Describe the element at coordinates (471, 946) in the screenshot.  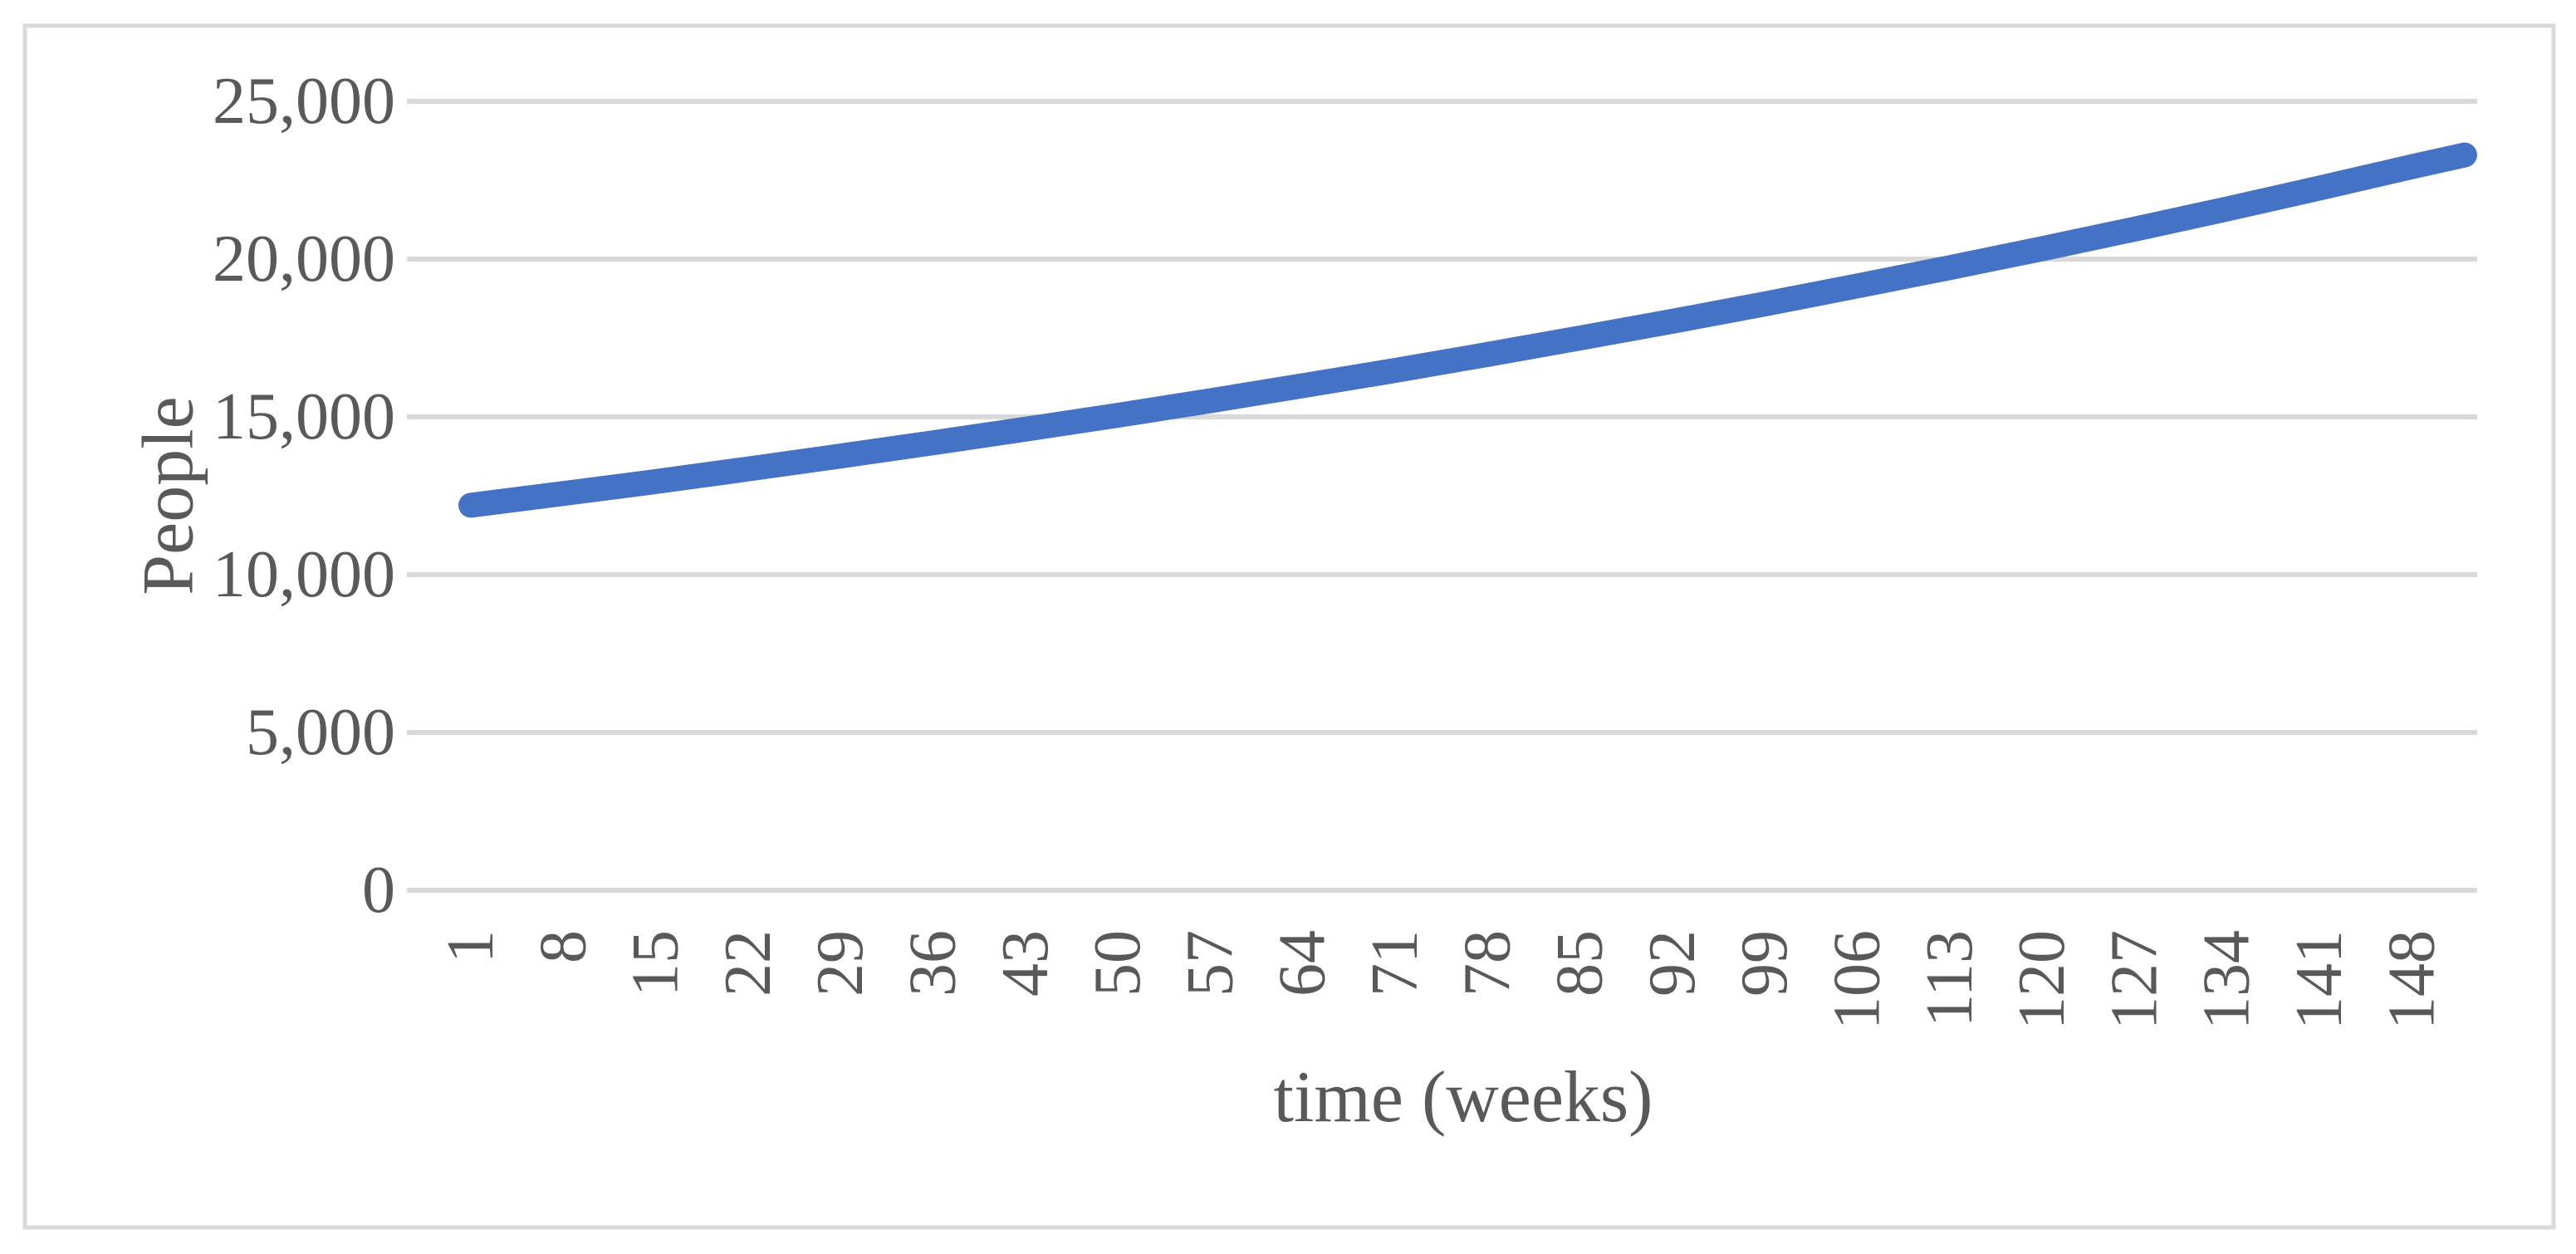
I see `x-tick-label: 1` at that location.